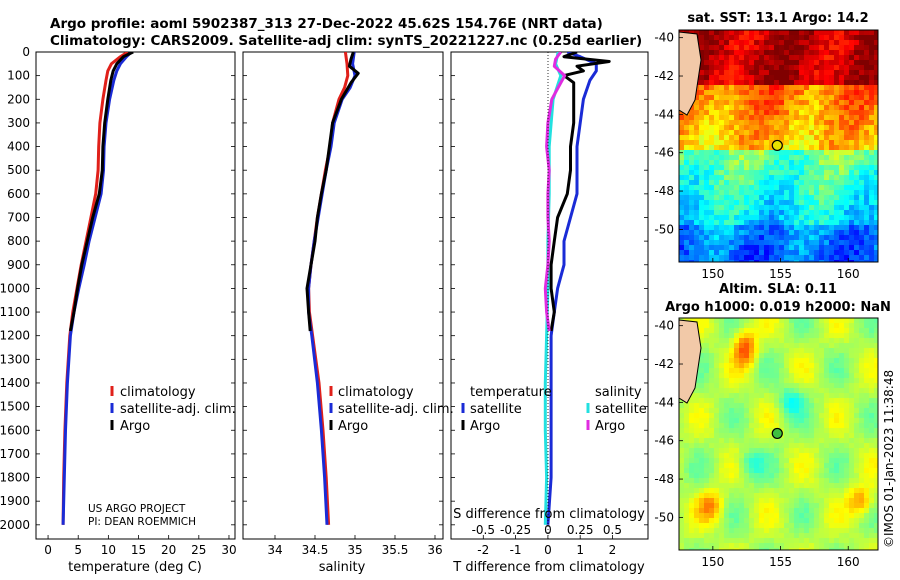 This screenshot has width=900, height=580. I want to click on series-t-argo, so click(580, 192).